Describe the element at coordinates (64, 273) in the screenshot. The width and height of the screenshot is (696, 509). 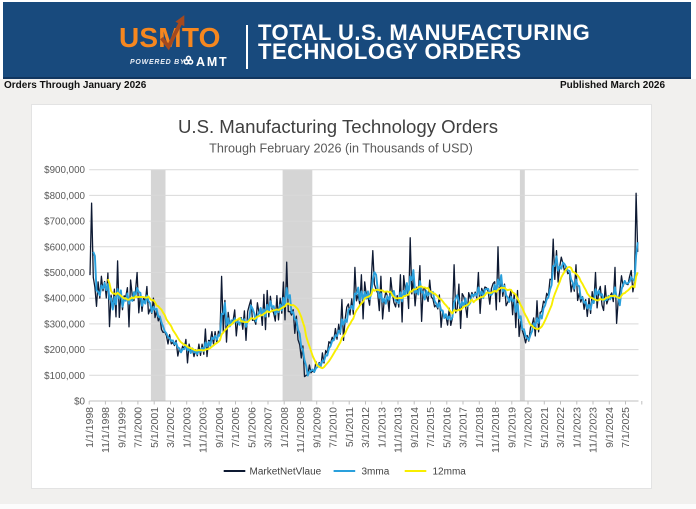
I see `svg-text: $500,000` at that location.